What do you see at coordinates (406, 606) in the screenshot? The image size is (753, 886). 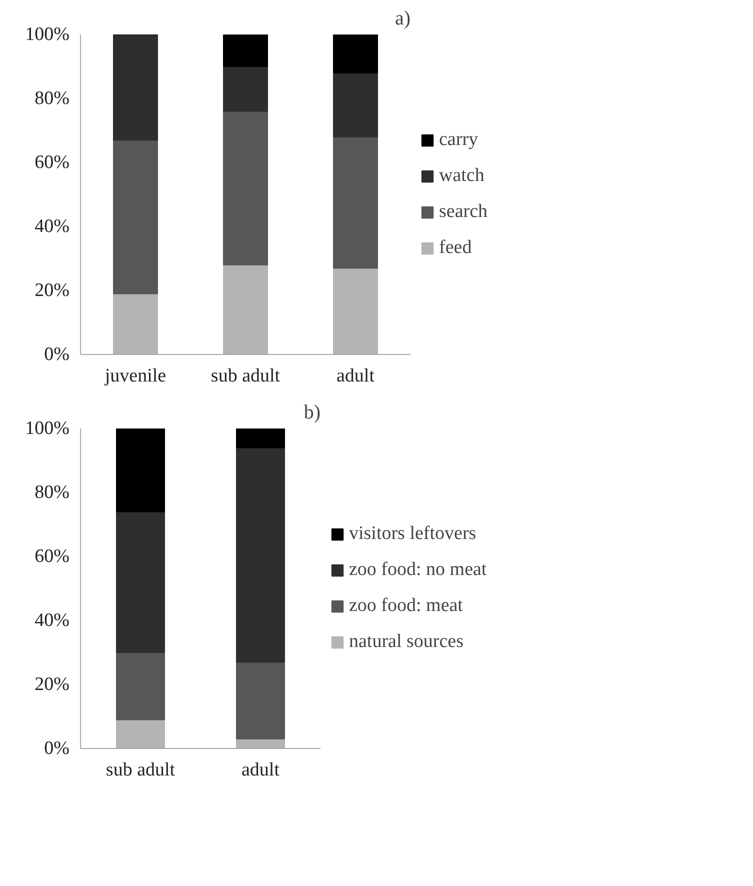 I see `legend-label: zoo food: meat` at bounding box center [406, 606].